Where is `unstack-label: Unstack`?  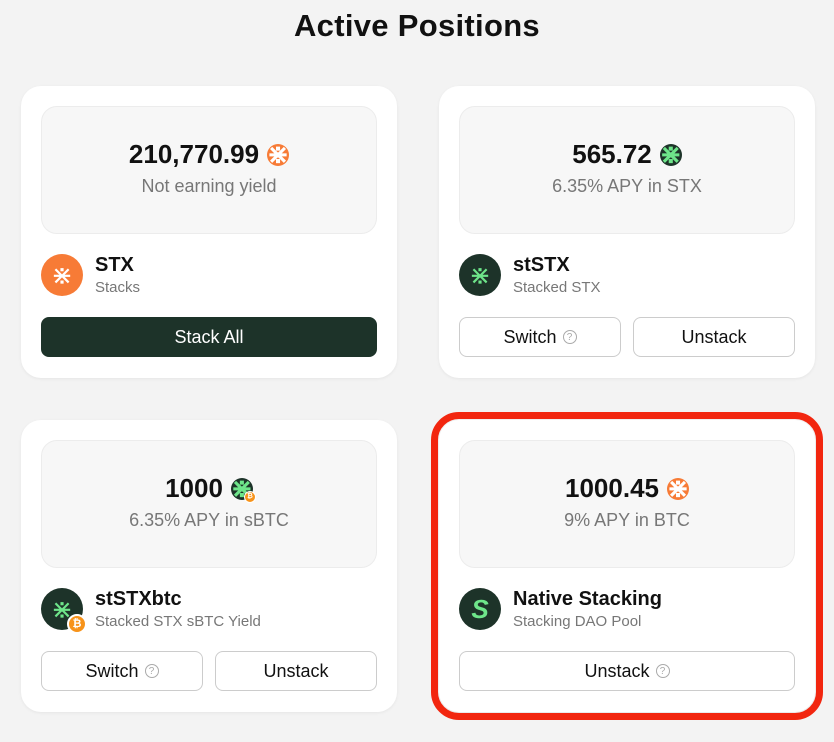
unstack-label: Unstack is located at coordinates (617, 670).